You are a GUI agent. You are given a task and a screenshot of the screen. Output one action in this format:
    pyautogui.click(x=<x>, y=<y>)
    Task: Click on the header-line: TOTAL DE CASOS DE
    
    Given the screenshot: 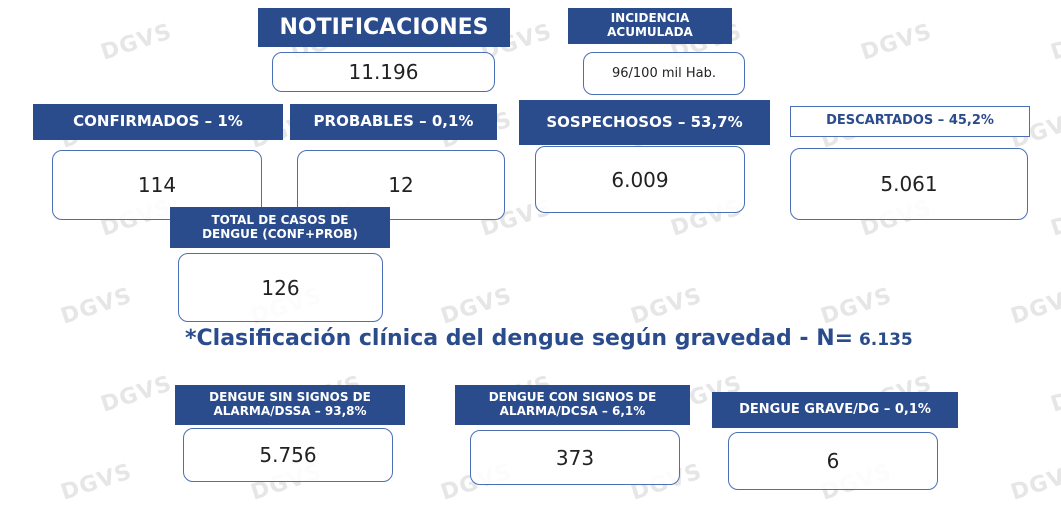 What is the action you would take?
    pyautogui.click(x=280, y=219)
    